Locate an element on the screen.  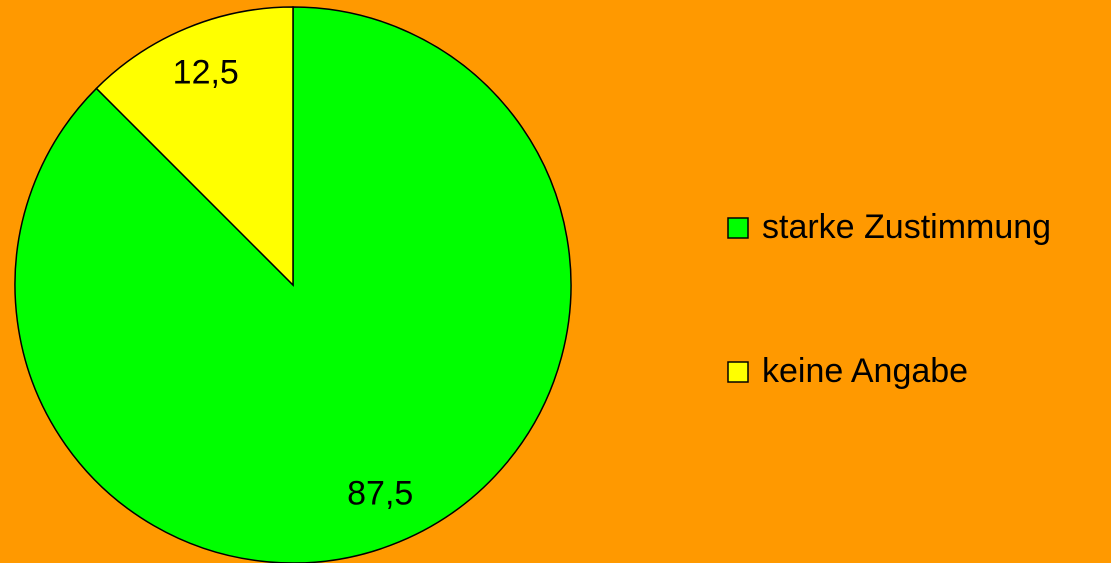
pie-slice is located at coordinates (194, 146).